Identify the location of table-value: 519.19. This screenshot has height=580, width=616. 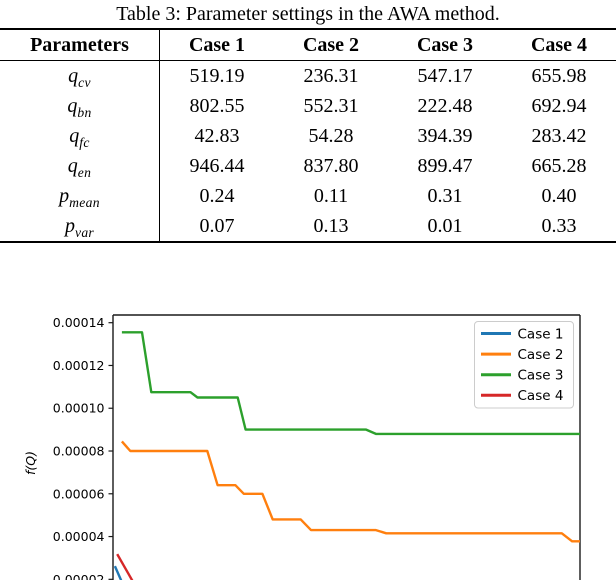
(217, 76).